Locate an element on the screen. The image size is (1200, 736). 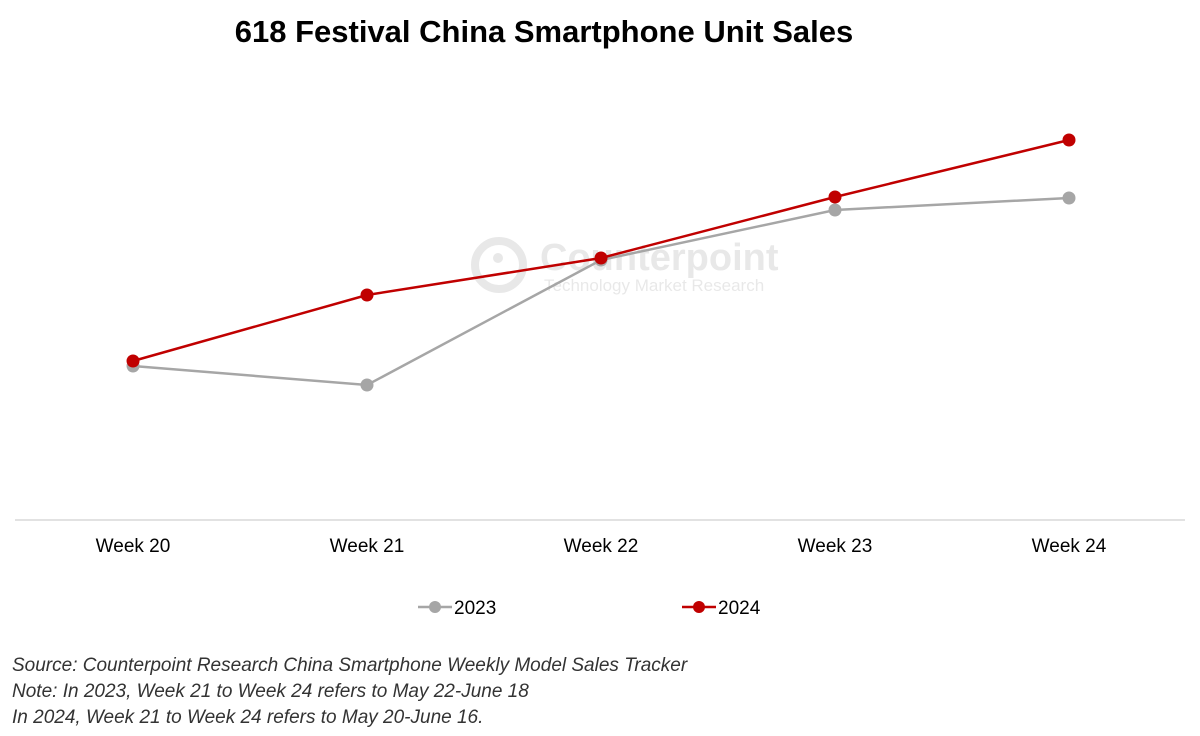
x-tick-label: Week 20 is located at coordinates (133, 546).